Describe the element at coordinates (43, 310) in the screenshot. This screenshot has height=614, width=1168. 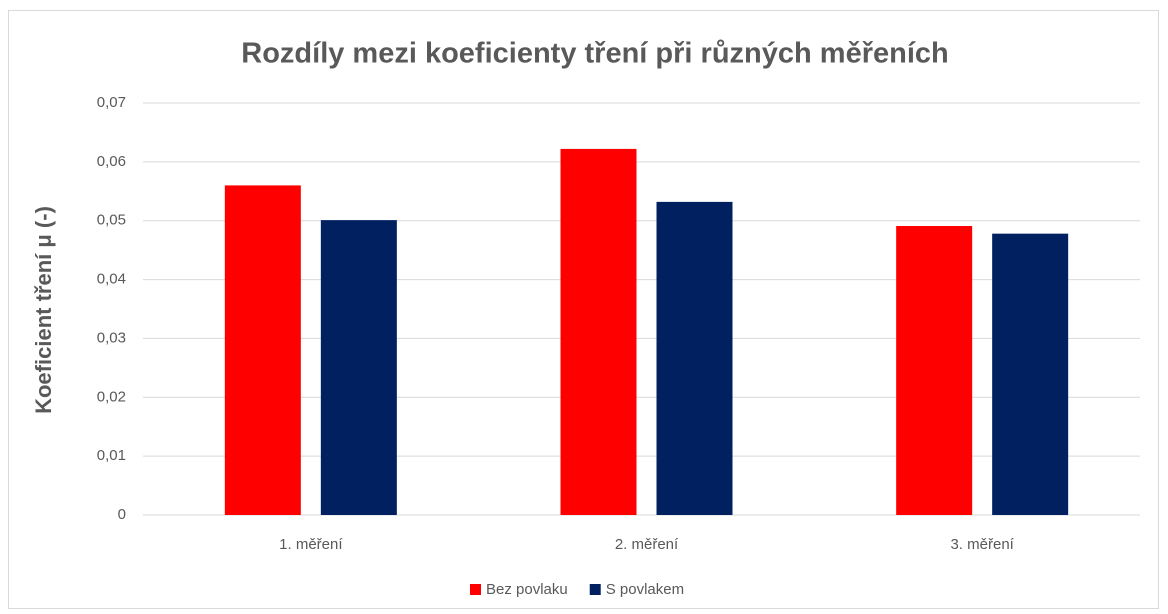
I see `y-axis-label: Koeficient tření μ (-)` at that location.